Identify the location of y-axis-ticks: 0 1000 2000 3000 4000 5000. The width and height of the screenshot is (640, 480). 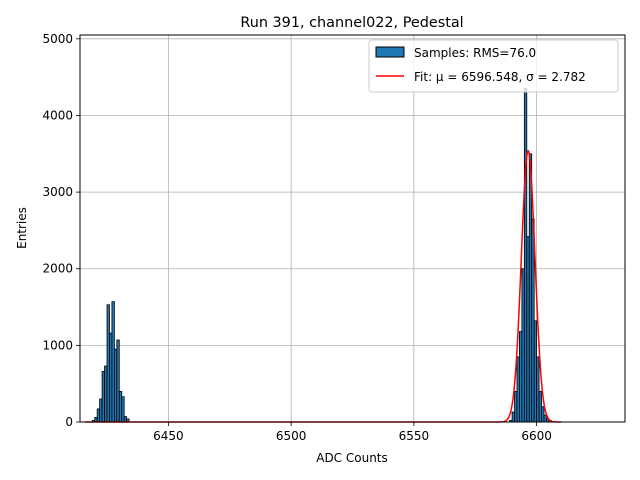
(61, 230).